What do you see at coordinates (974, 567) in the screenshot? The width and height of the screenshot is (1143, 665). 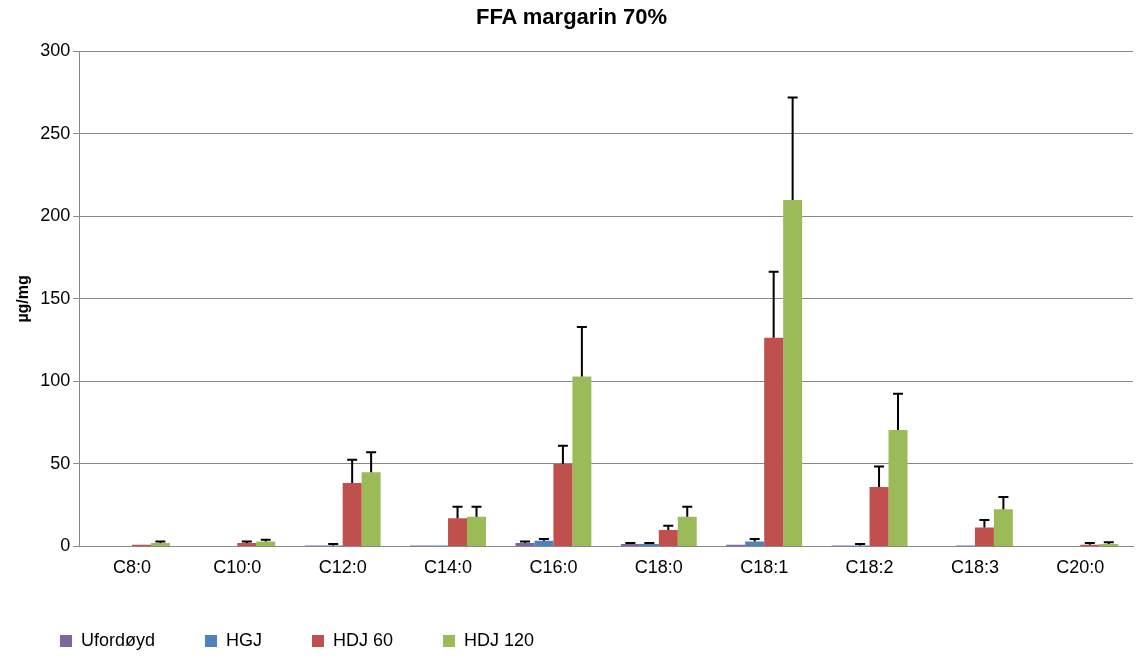 I see `x-tick-label: C18:3` at bounding box center [974, 567].